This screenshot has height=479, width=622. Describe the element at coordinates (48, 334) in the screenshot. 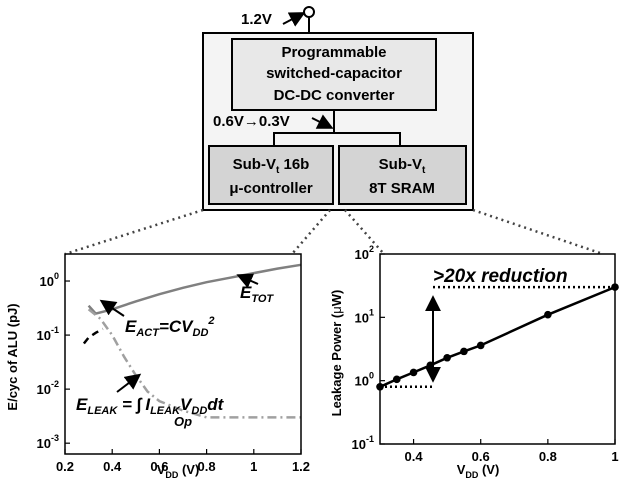

I see `energy-ytick-label-1: 10⁻¹` at that location.